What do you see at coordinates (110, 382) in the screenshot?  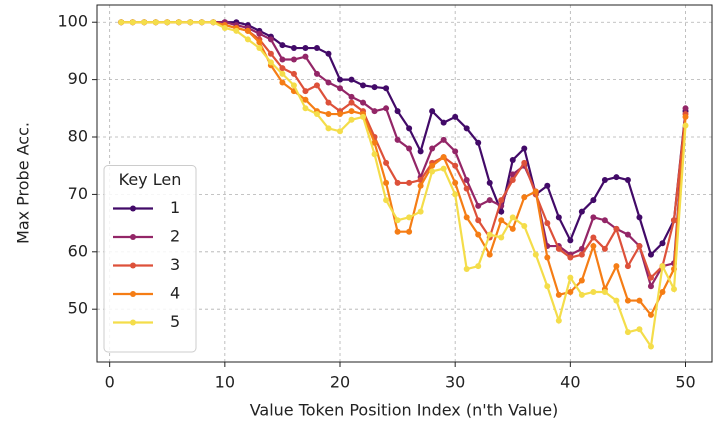 I see `x-tick-label: 0` at bounding box center [110, 382].